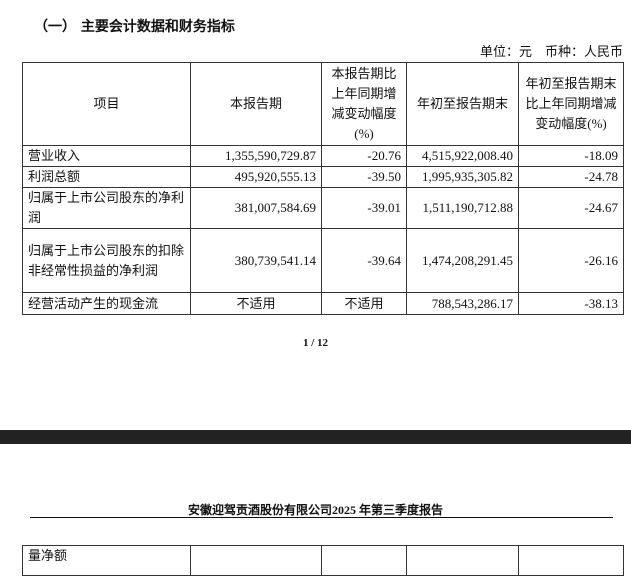 The height and width of the screenshot is (576, 631). I want to click on table-row: 经营活动产生的现金流 不适用 不适用 788,543,286.17 -38.13, so click(323, 303).